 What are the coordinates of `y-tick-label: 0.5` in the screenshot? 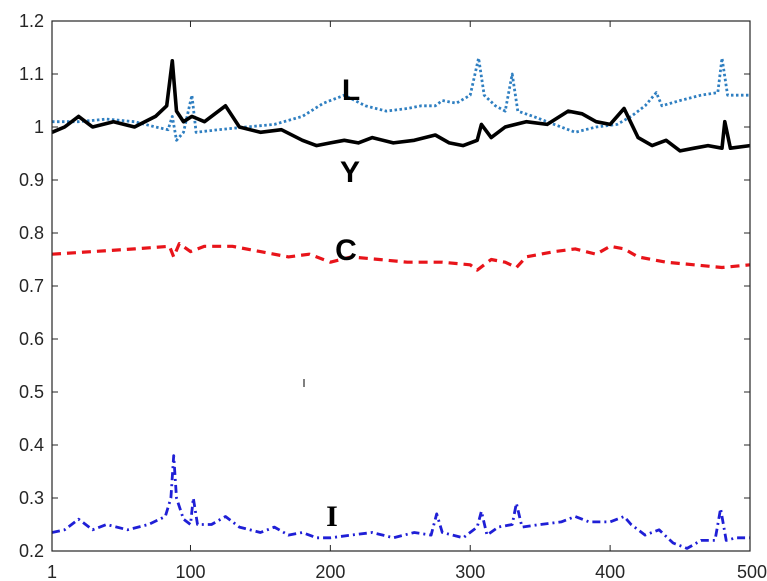 It's located at (31, 392).